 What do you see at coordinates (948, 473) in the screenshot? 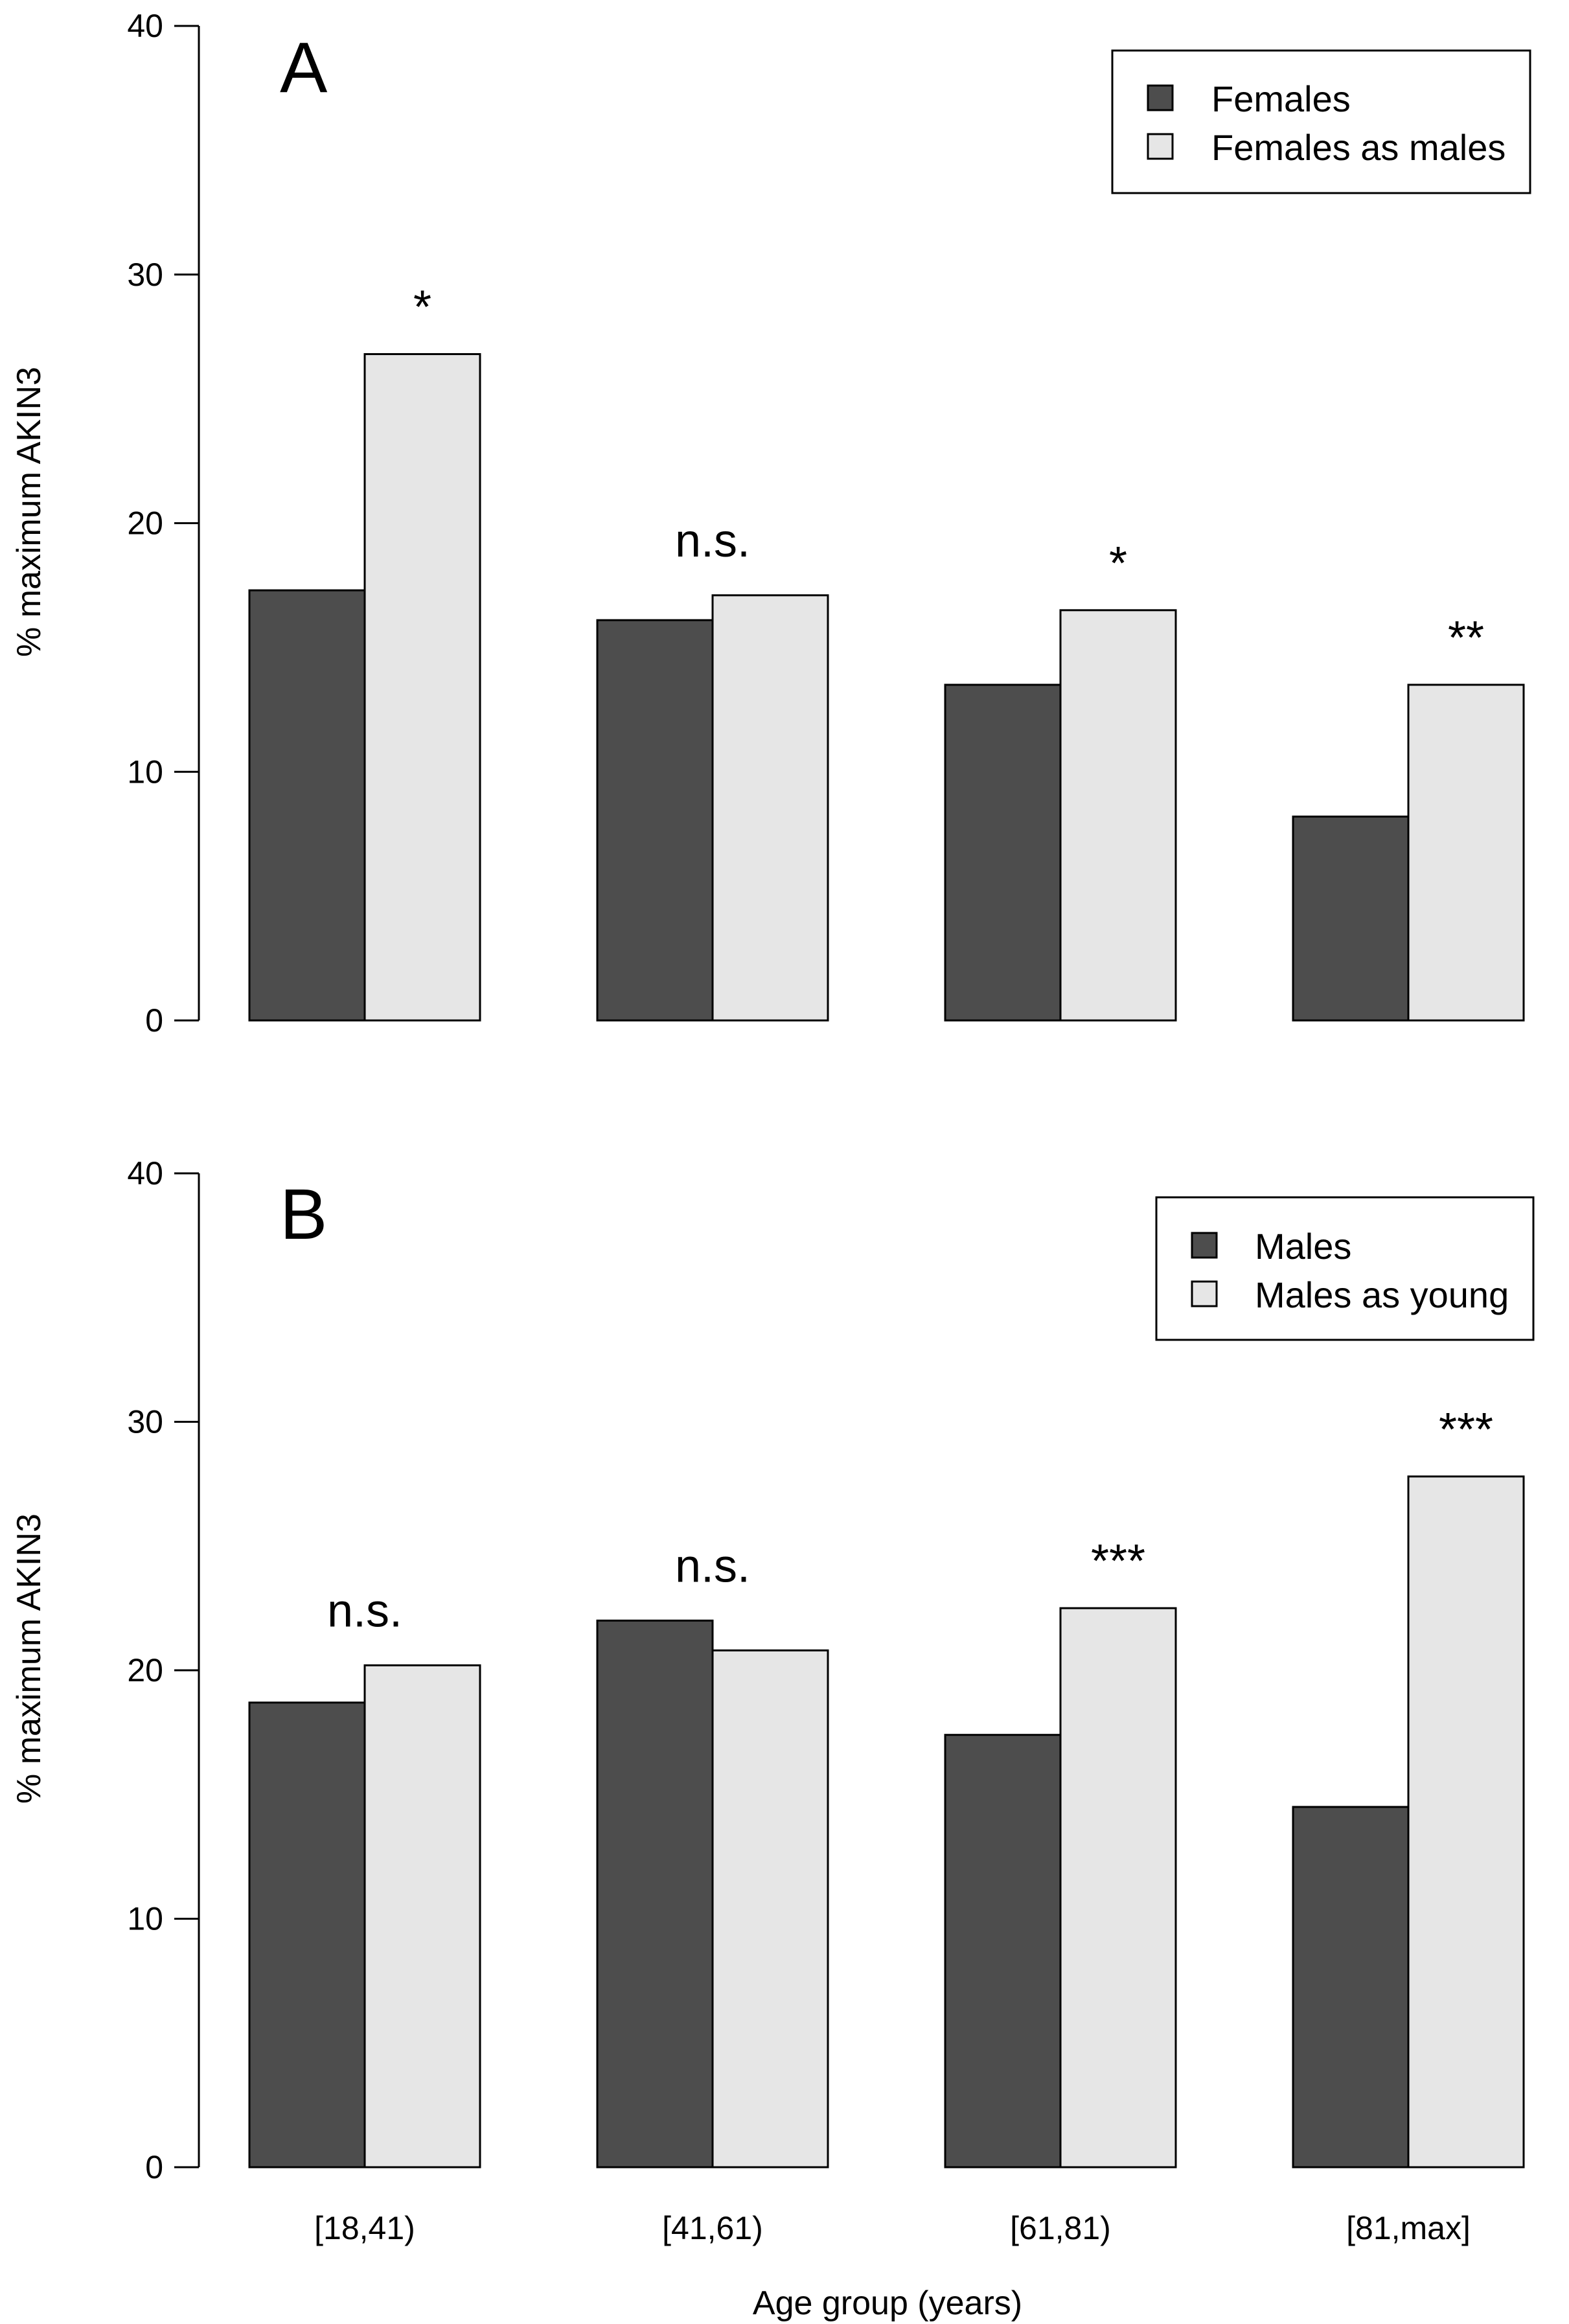
I see `significance-annotations-a: *n.s. ***` at bounding box center [948, 473].